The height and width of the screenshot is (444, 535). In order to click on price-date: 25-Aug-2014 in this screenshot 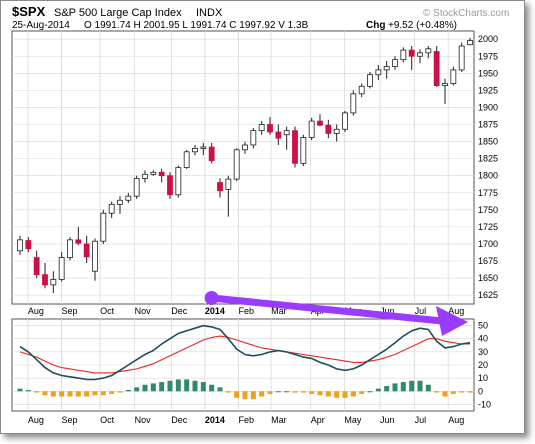, I will do `click(41, 25)`.